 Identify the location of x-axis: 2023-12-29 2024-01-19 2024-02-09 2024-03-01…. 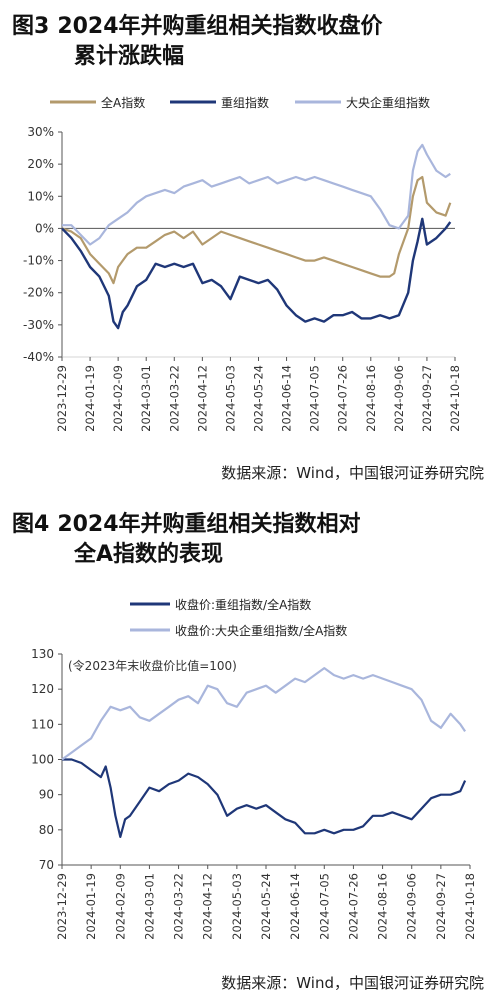
(266, 902).